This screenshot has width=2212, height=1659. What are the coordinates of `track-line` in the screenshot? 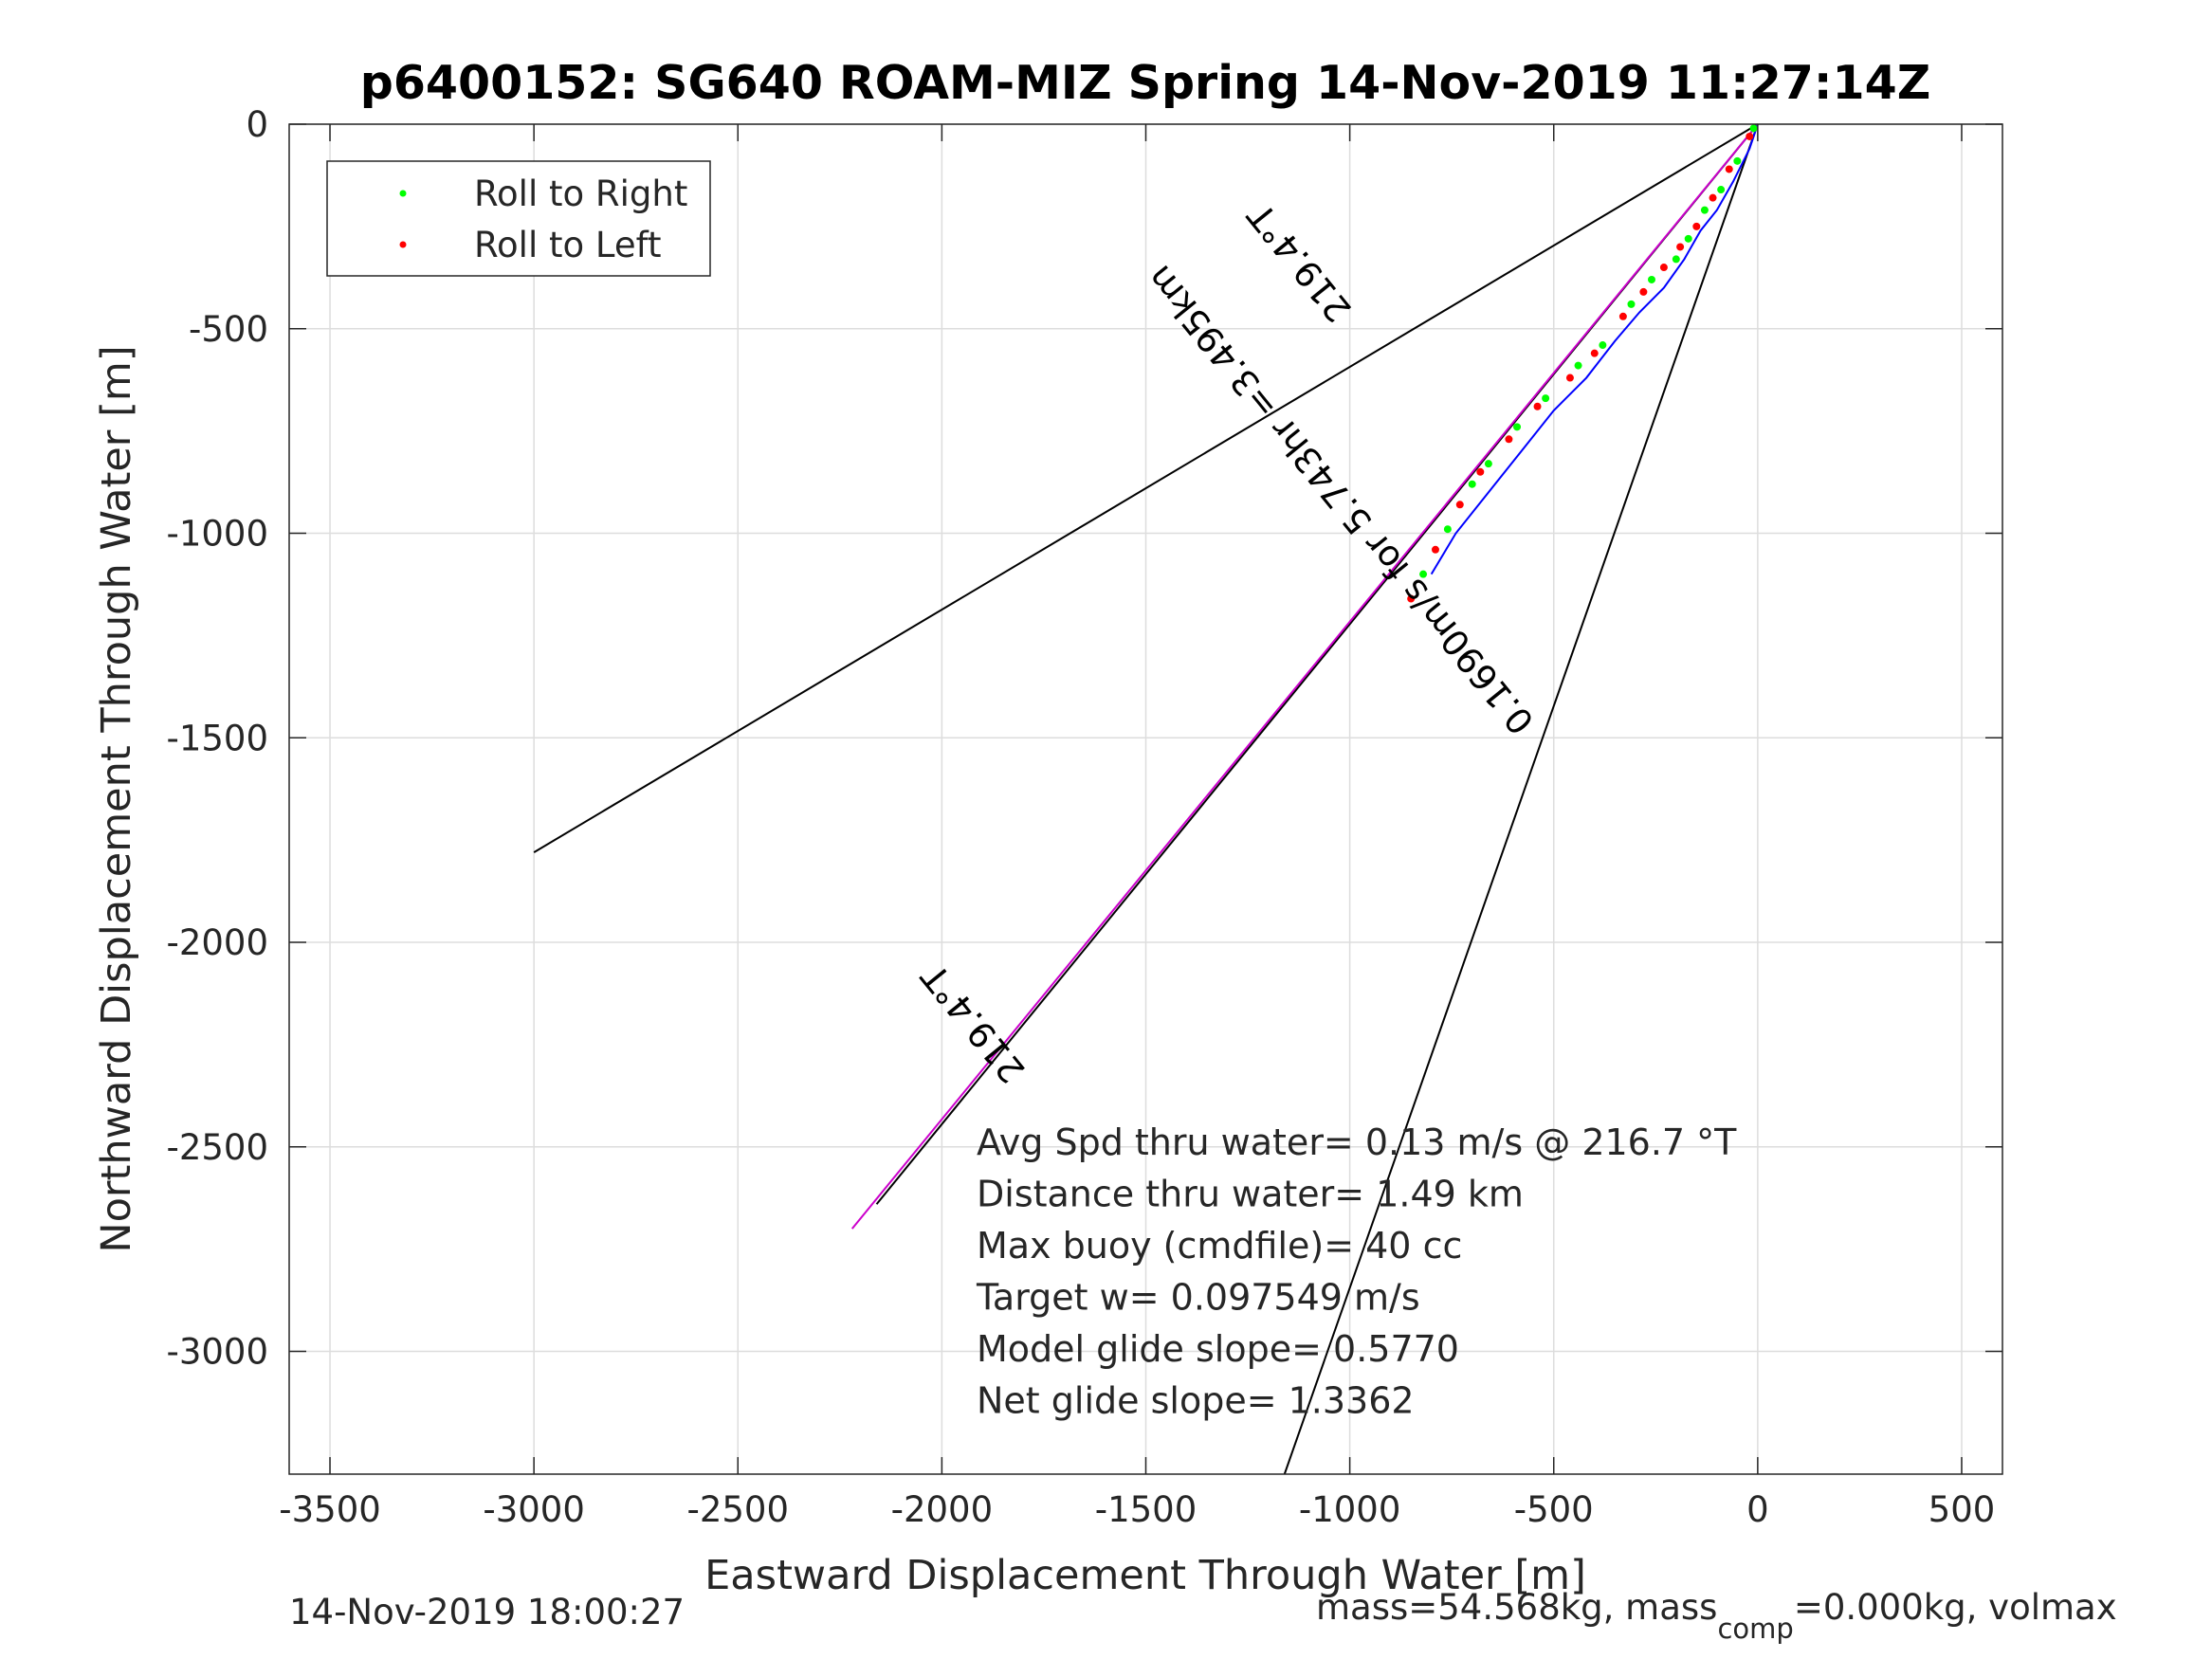 It's located at (1594, 349).